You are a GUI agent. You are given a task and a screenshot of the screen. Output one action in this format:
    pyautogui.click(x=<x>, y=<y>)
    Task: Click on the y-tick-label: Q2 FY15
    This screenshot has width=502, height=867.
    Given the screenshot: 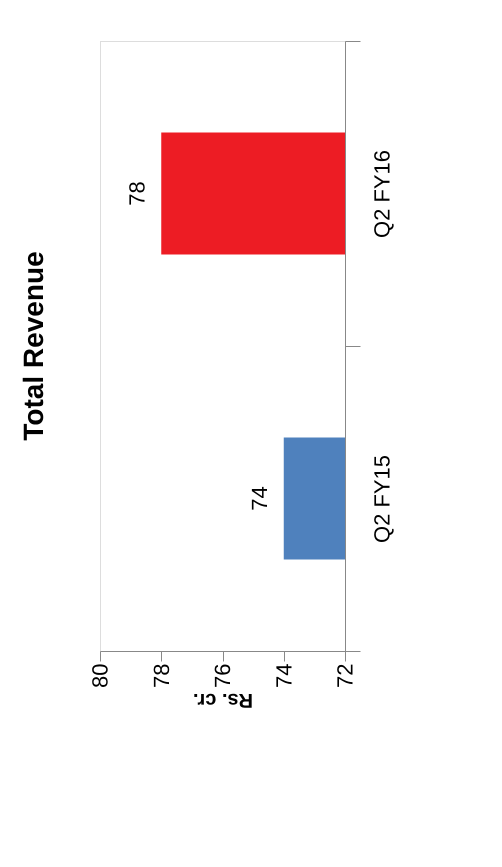 What is the action you would take?
    pyautogui.click(x=382, y=499)
    